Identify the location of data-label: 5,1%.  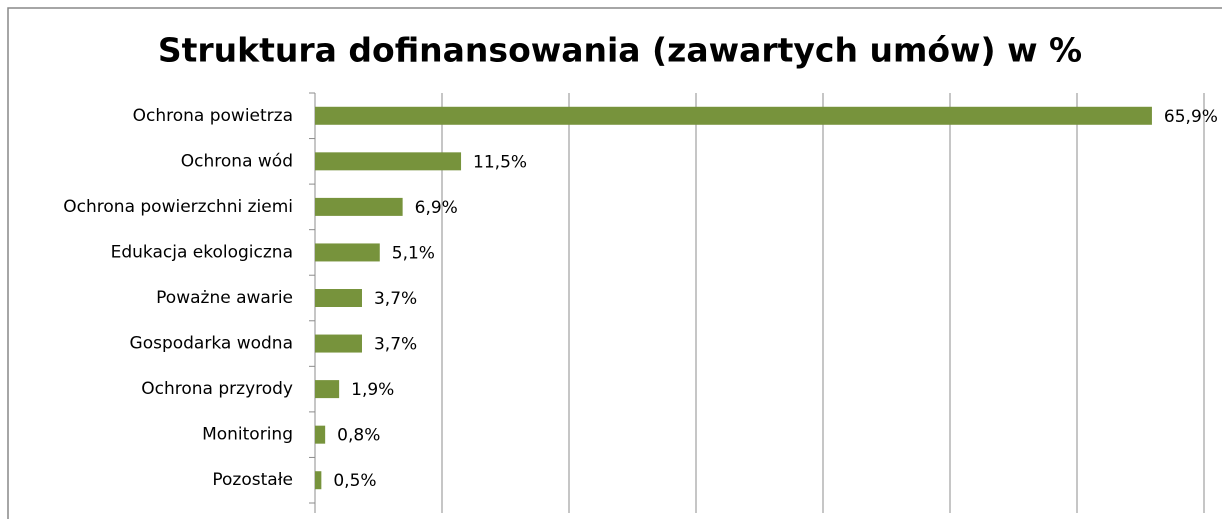
(413, 253).